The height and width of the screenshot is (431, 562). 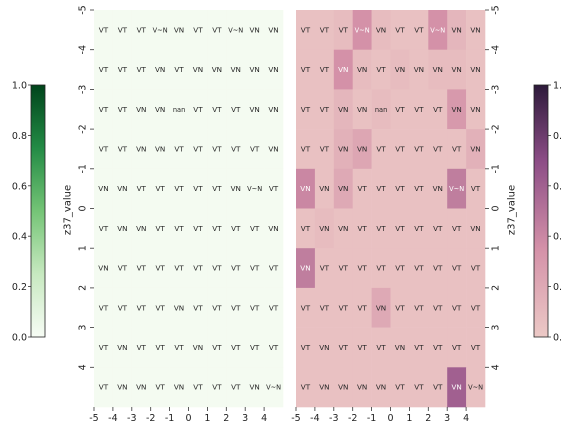 I want to click on y-tick-label: 3, so click(x=496, y=328).